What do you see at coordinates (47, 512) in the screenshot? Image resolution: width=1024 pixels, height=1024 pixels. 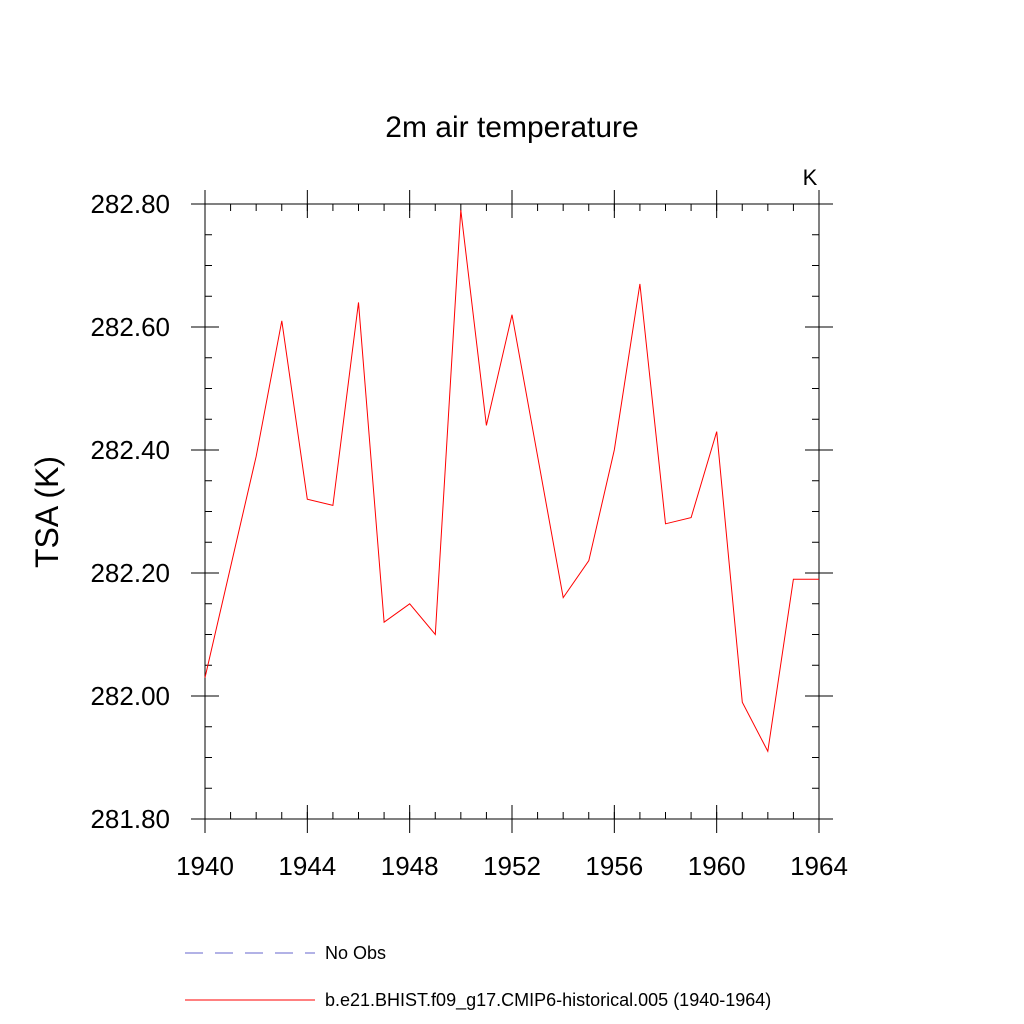 I see `y-axis-label: TSA (K)` at bounding box center [47, 512].